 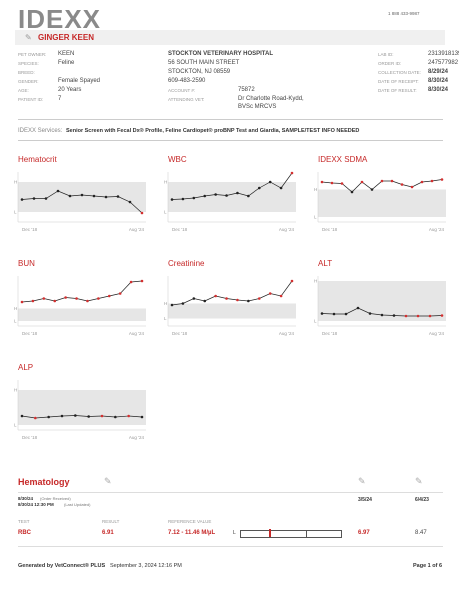 What do you see at coordinates (79, 81) in the screenshot?
I see `field-value: Female Spayed` at bounding box center [79, 81].